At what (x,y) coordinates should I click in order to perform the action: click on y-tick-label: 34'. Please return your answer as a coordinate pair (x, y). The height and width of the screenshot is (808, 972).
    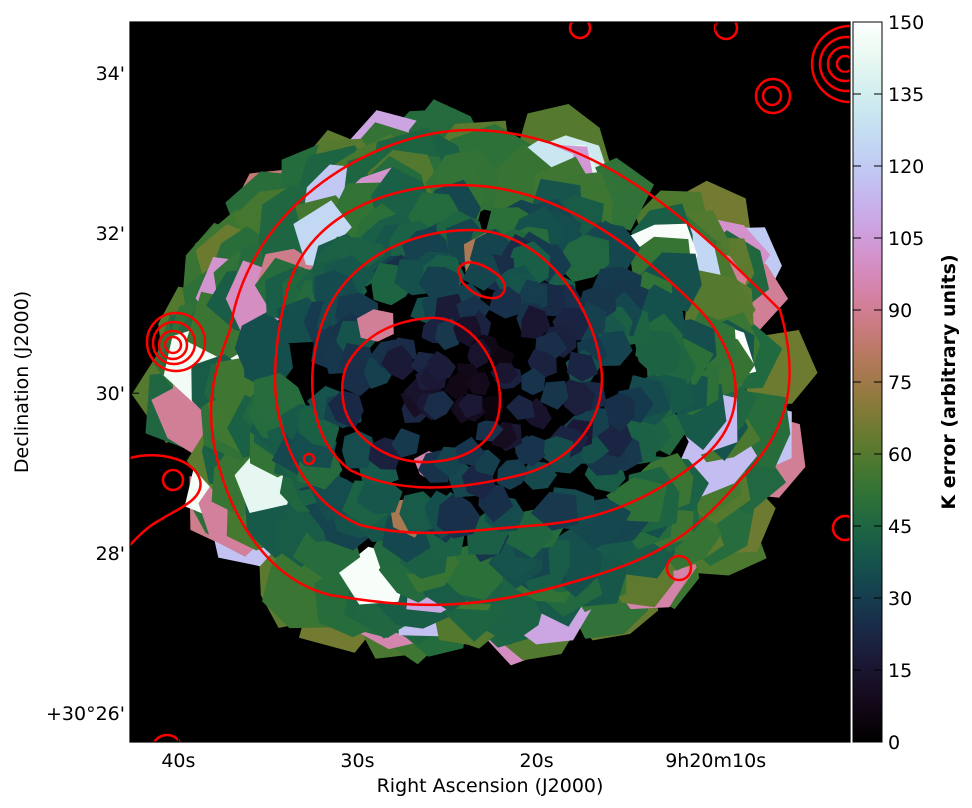
    Looking at the image, I should click on (110, 74).